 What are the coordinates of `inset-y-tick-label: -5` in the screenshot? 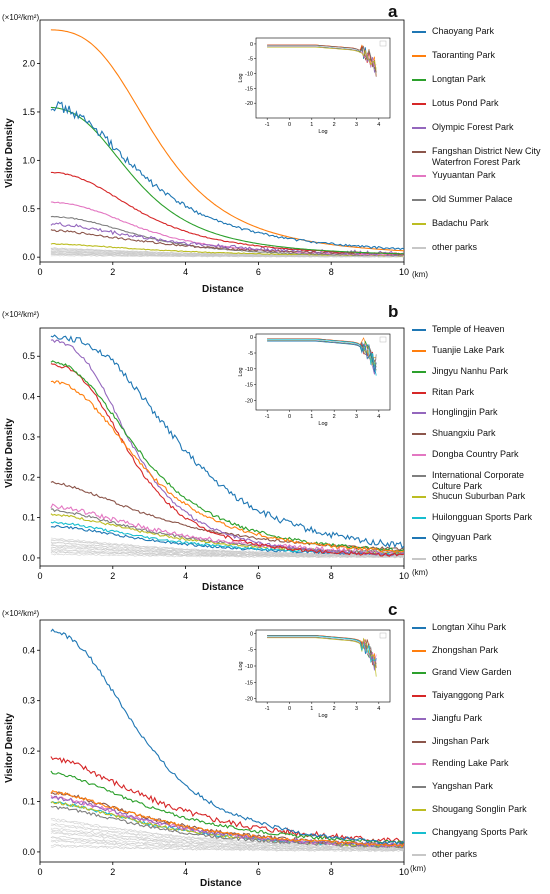 It's located at (250, 354).